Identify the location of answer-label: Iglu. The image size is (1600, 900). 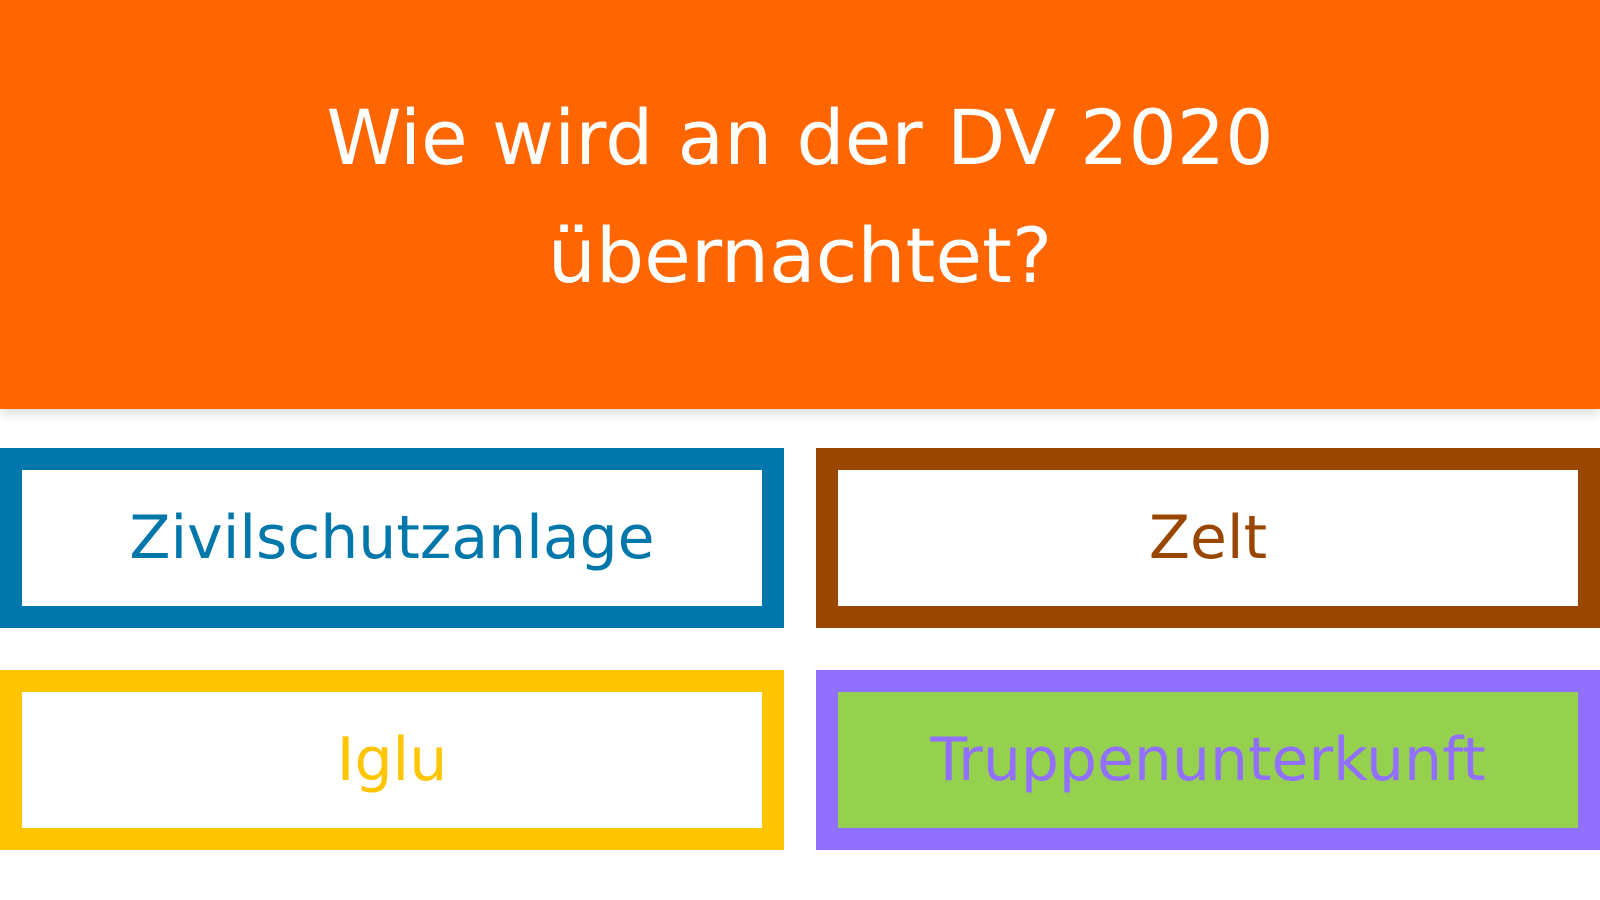
(392, 760).